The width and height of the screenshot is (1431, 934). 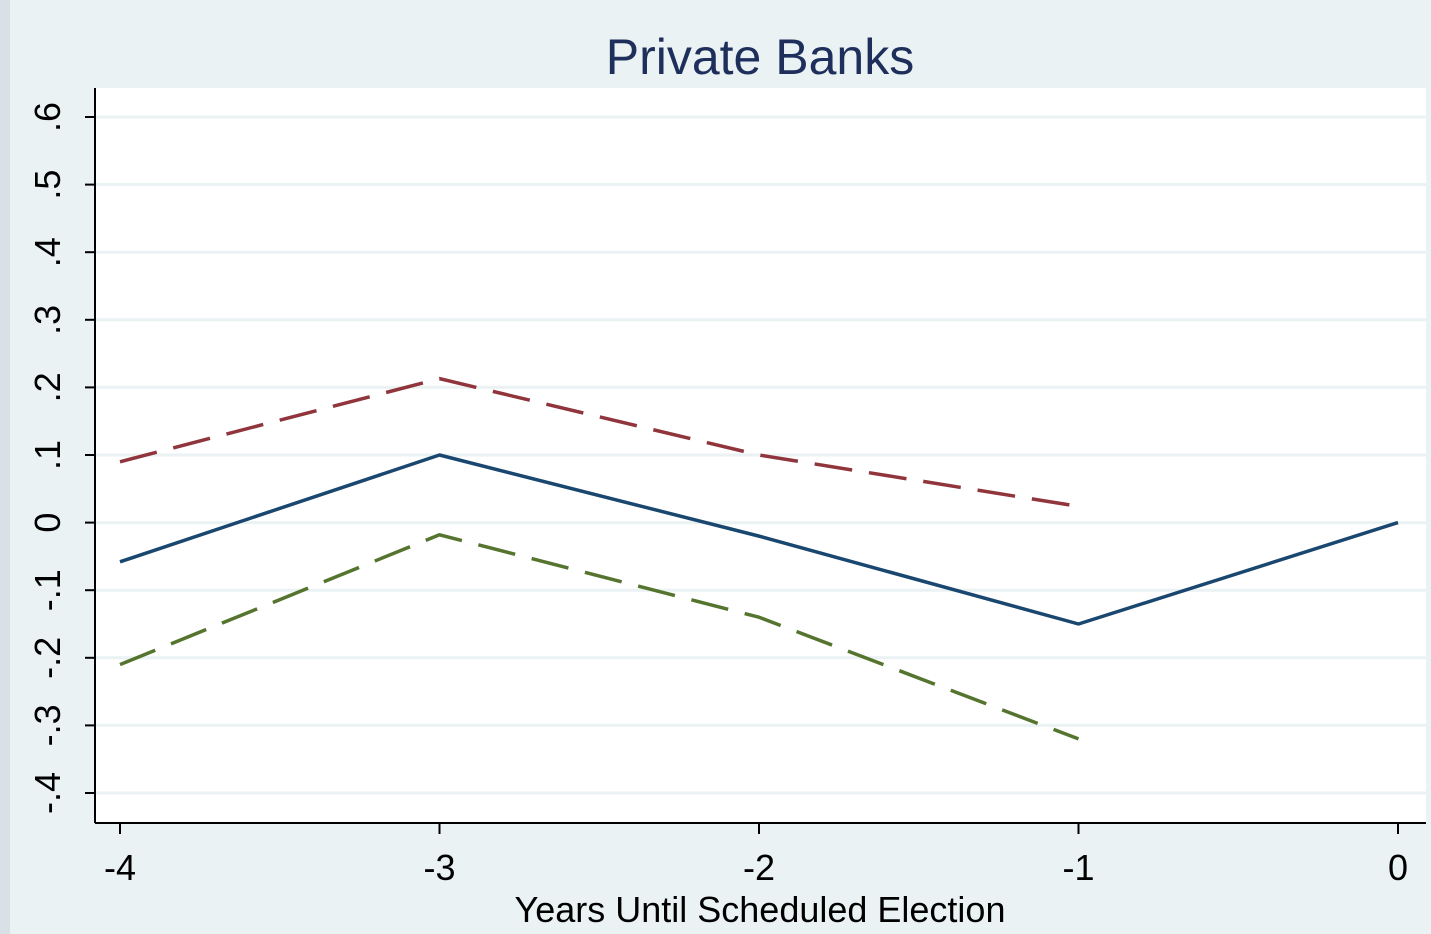 I want to click on y-tick-label: -.3, so click(x=47, y=725).